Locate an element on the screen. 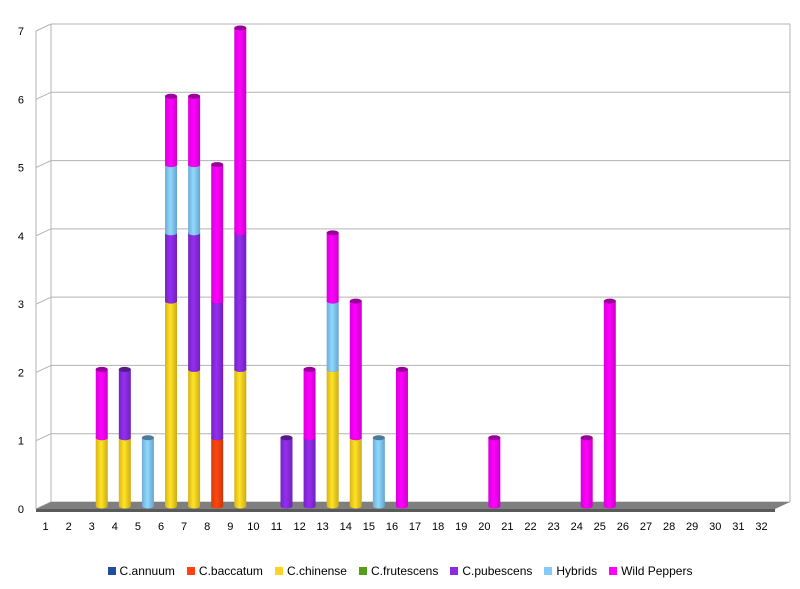  x-tick-label: 12 is located at coordinates (299, 527).